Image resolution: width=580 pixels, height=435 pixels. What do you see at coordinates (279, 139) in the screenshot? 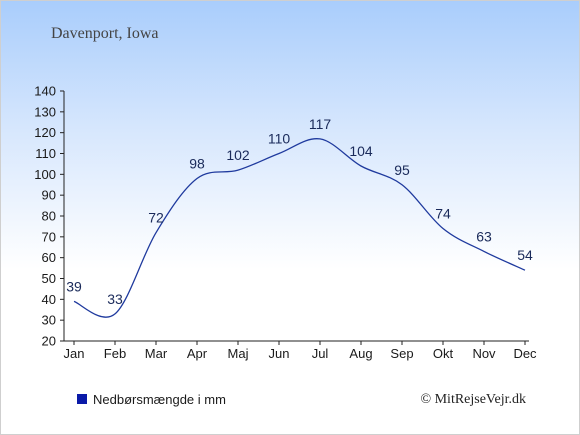
I see `data-label: 110` at bounding box center [279, 139].